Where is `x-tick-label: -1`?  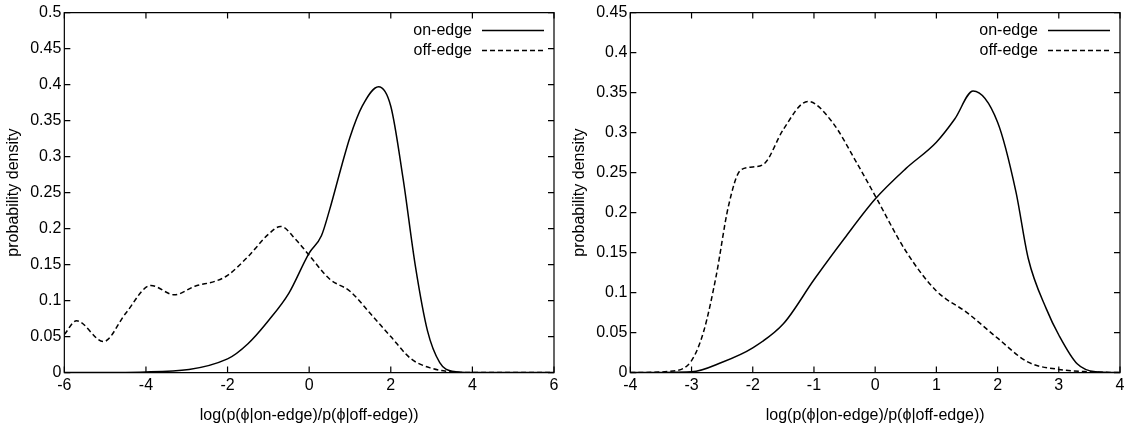
x-tick-label: -1 is located at coordinates (814, 384).